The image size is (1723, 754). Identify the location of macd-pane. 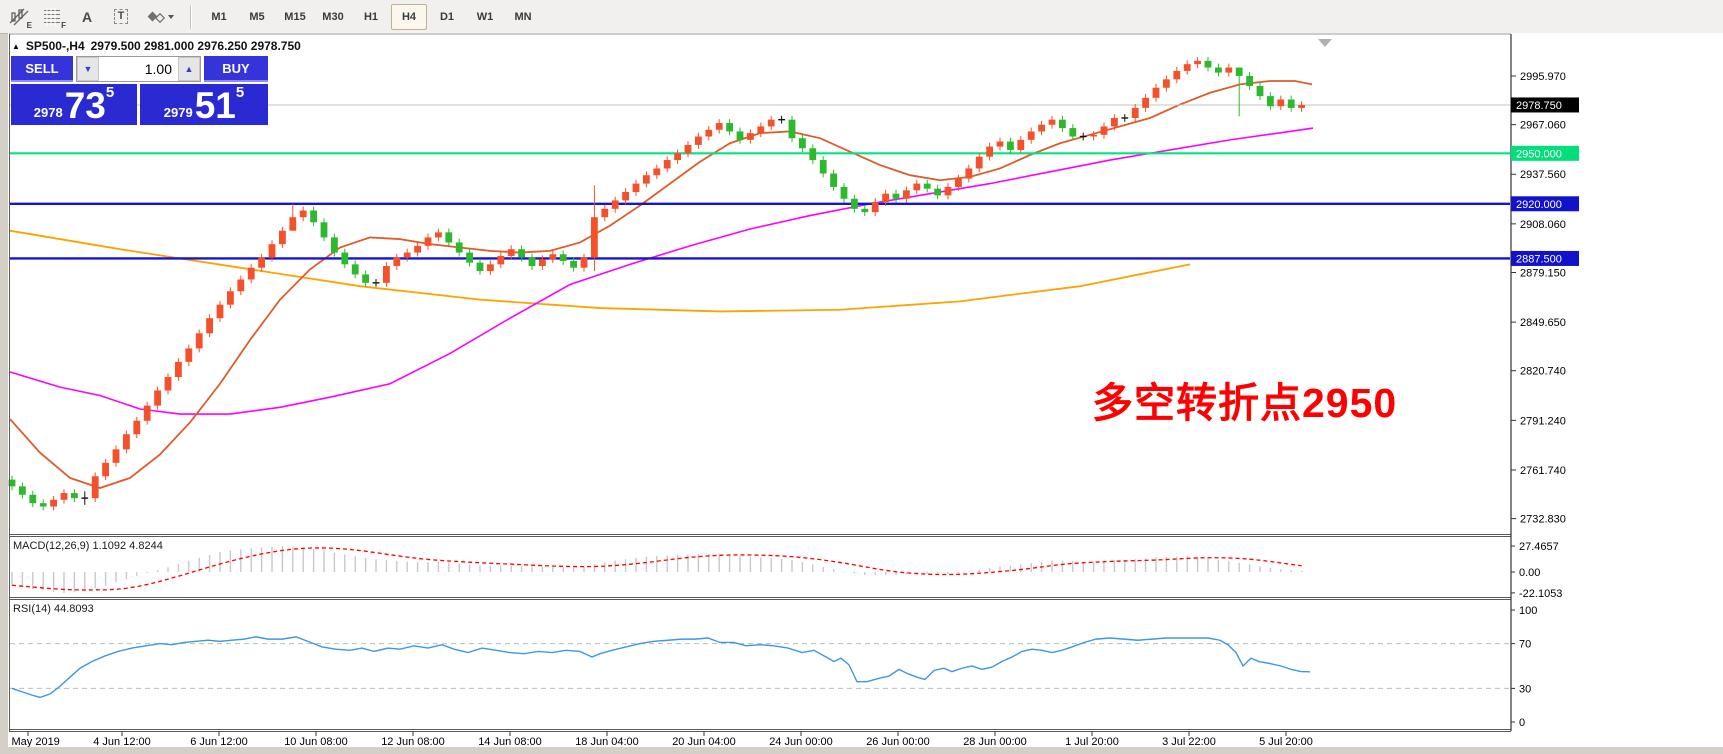
(657, 569).